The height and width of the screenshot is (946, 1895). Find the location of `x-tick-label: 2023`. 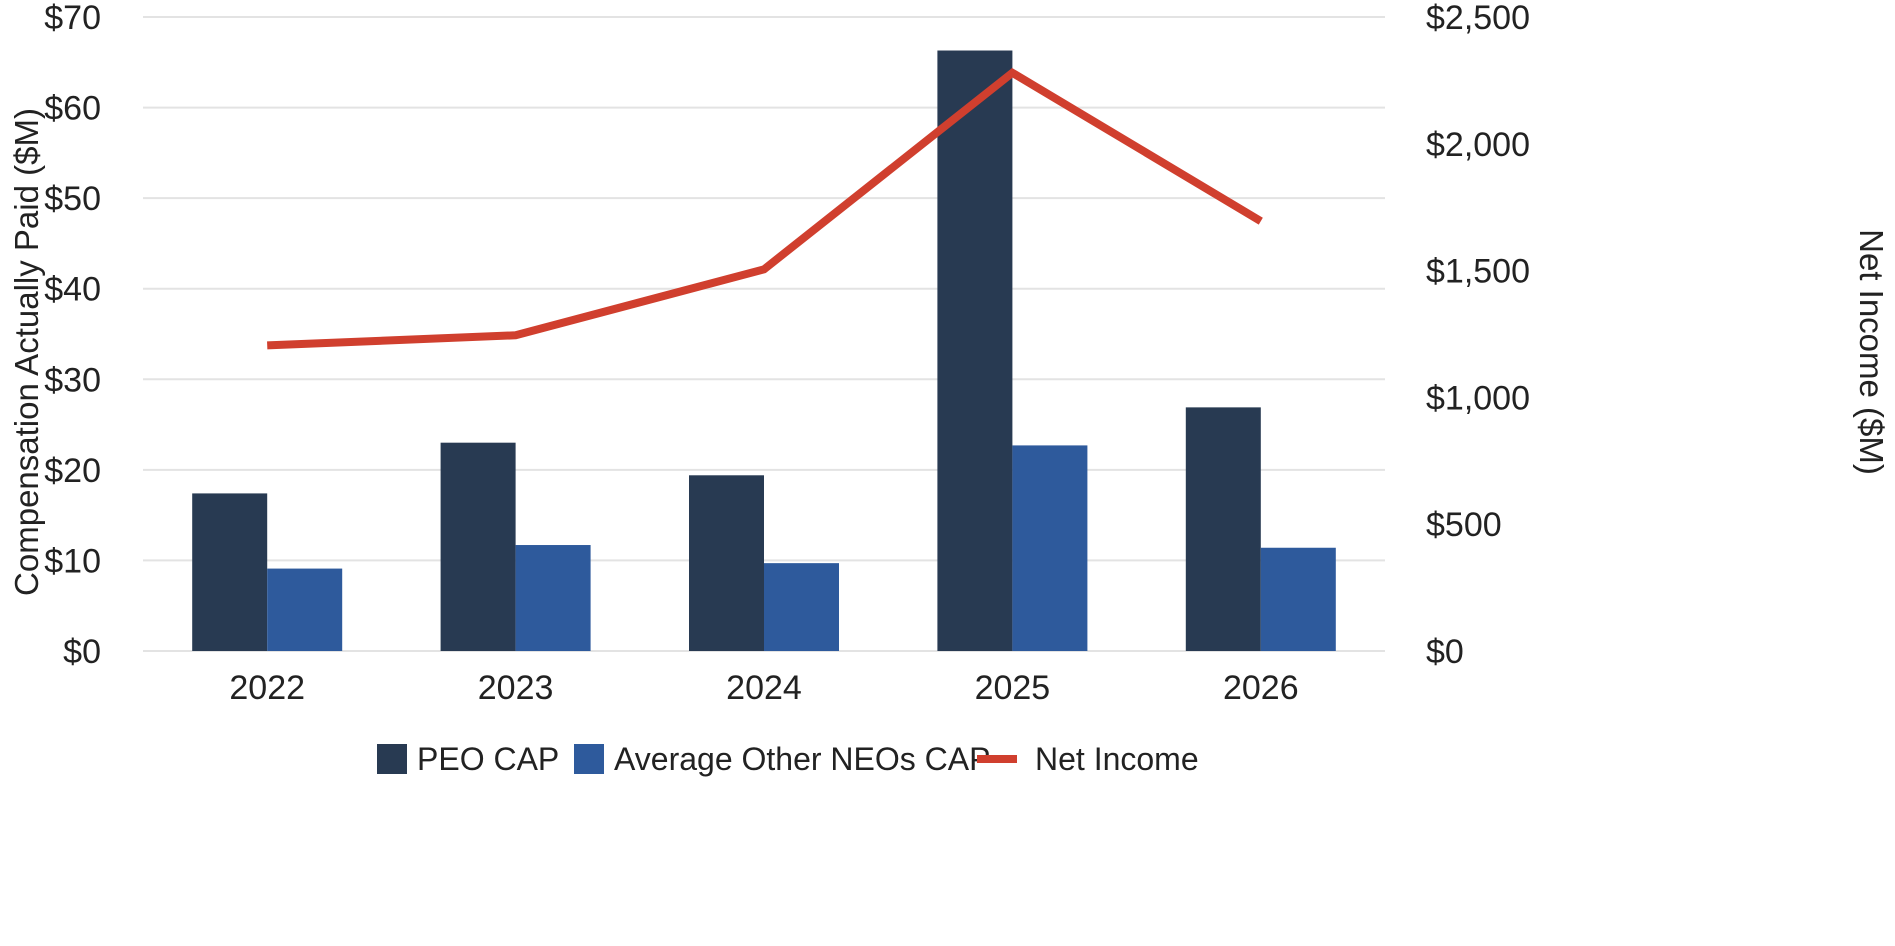

x-tick-label: 2023 is located at coordinates (516, 688).